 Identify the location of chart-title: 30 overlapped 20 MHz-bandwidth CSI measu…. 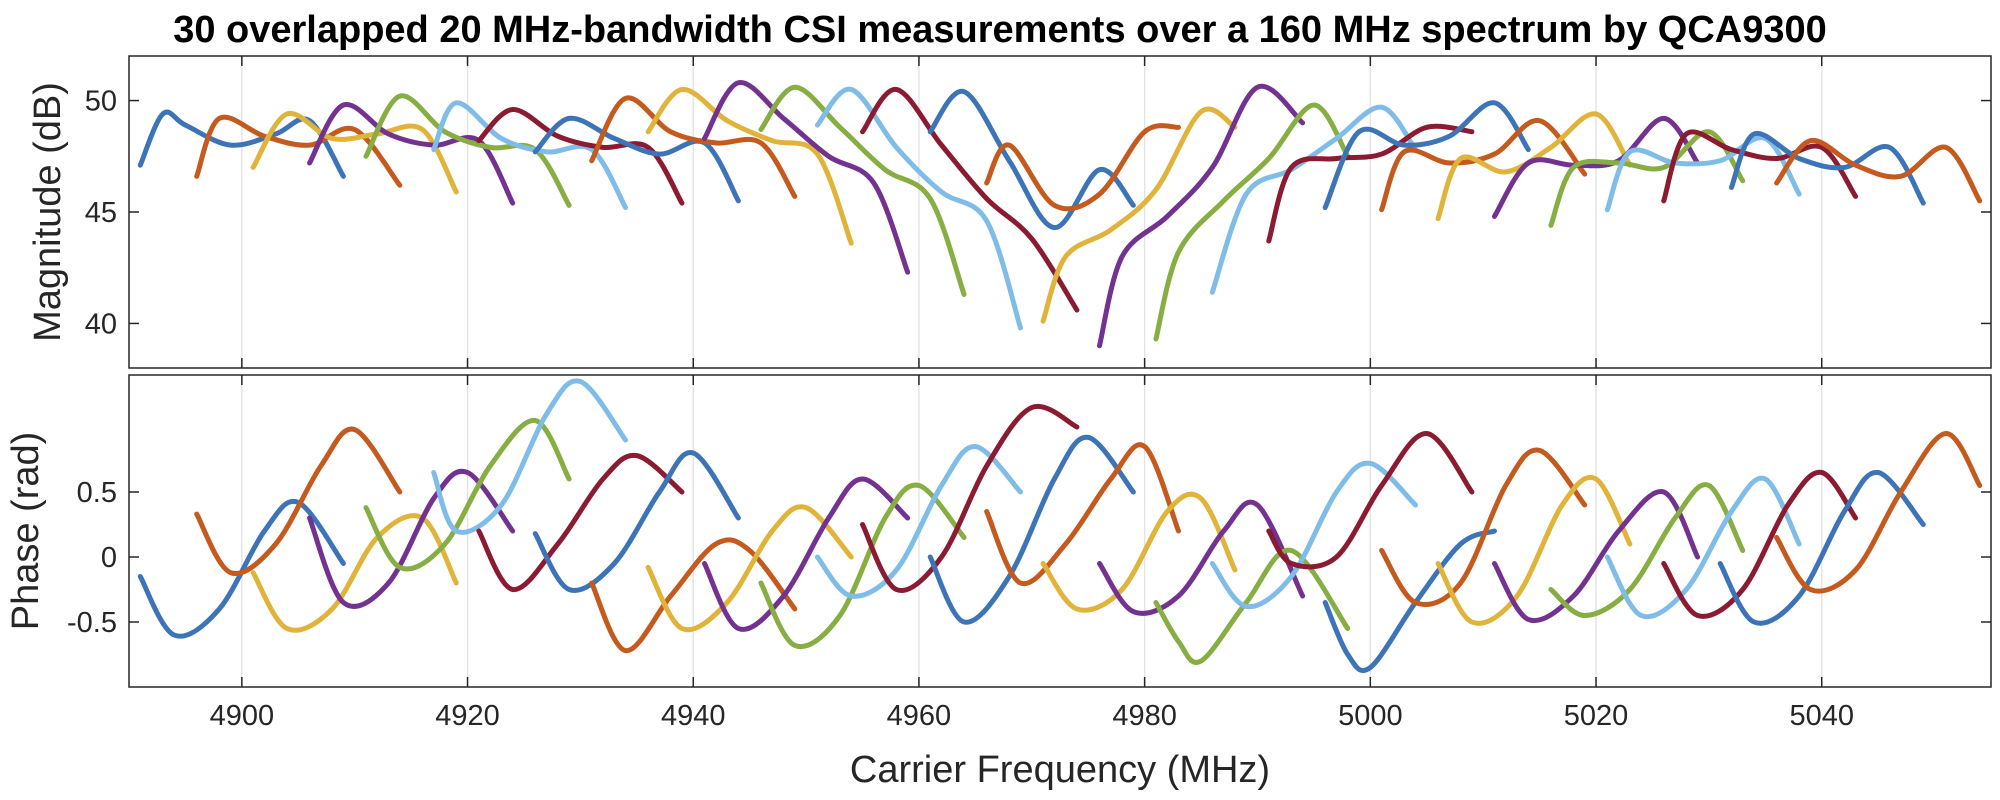
(1000, 30).